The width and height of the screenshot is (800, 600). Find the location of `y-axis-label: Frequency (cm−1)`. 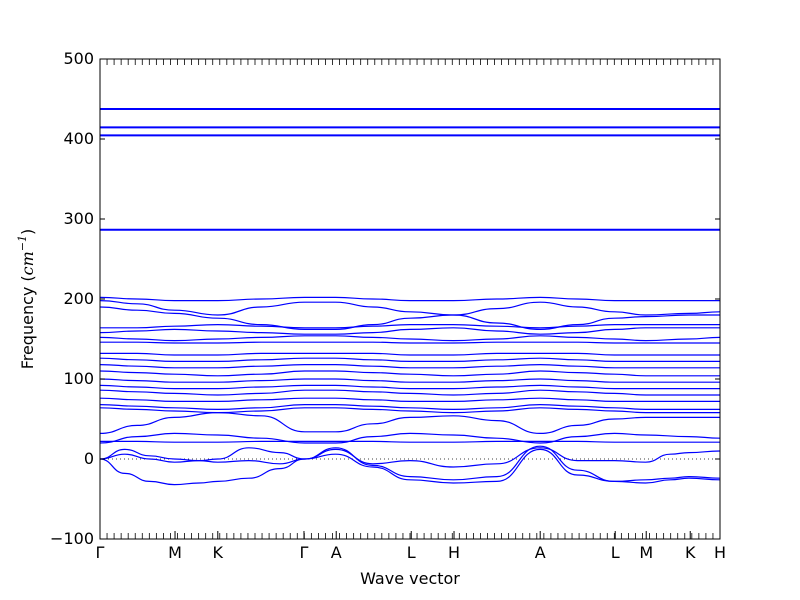

y-axis-label: Frequency (cm−1) is located at coordinates (26, 299).